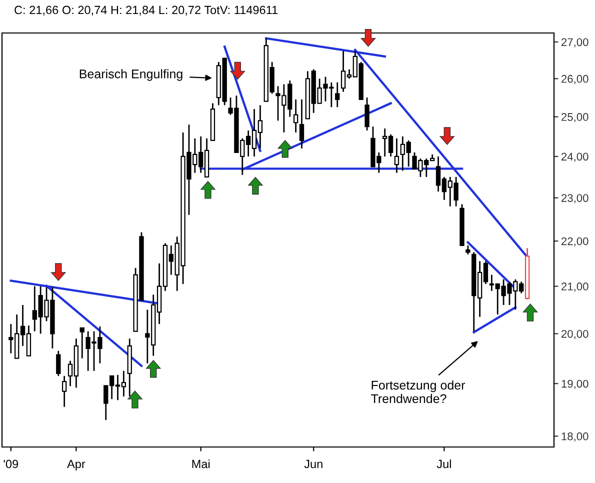  What do you see at coordinates (76, 465) in the screenshot?
I see `x-tick-label: Apr` at bounding box center [76, 465].